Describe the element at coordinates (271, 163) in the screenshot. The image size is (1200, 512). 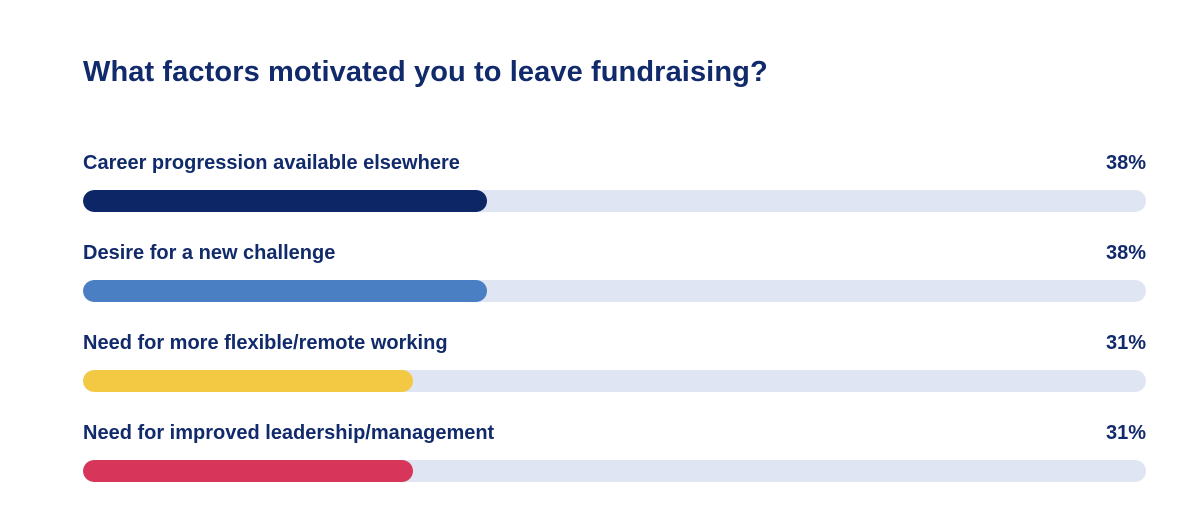
I see `bar-label: Career progression available elsewhere` at that location.